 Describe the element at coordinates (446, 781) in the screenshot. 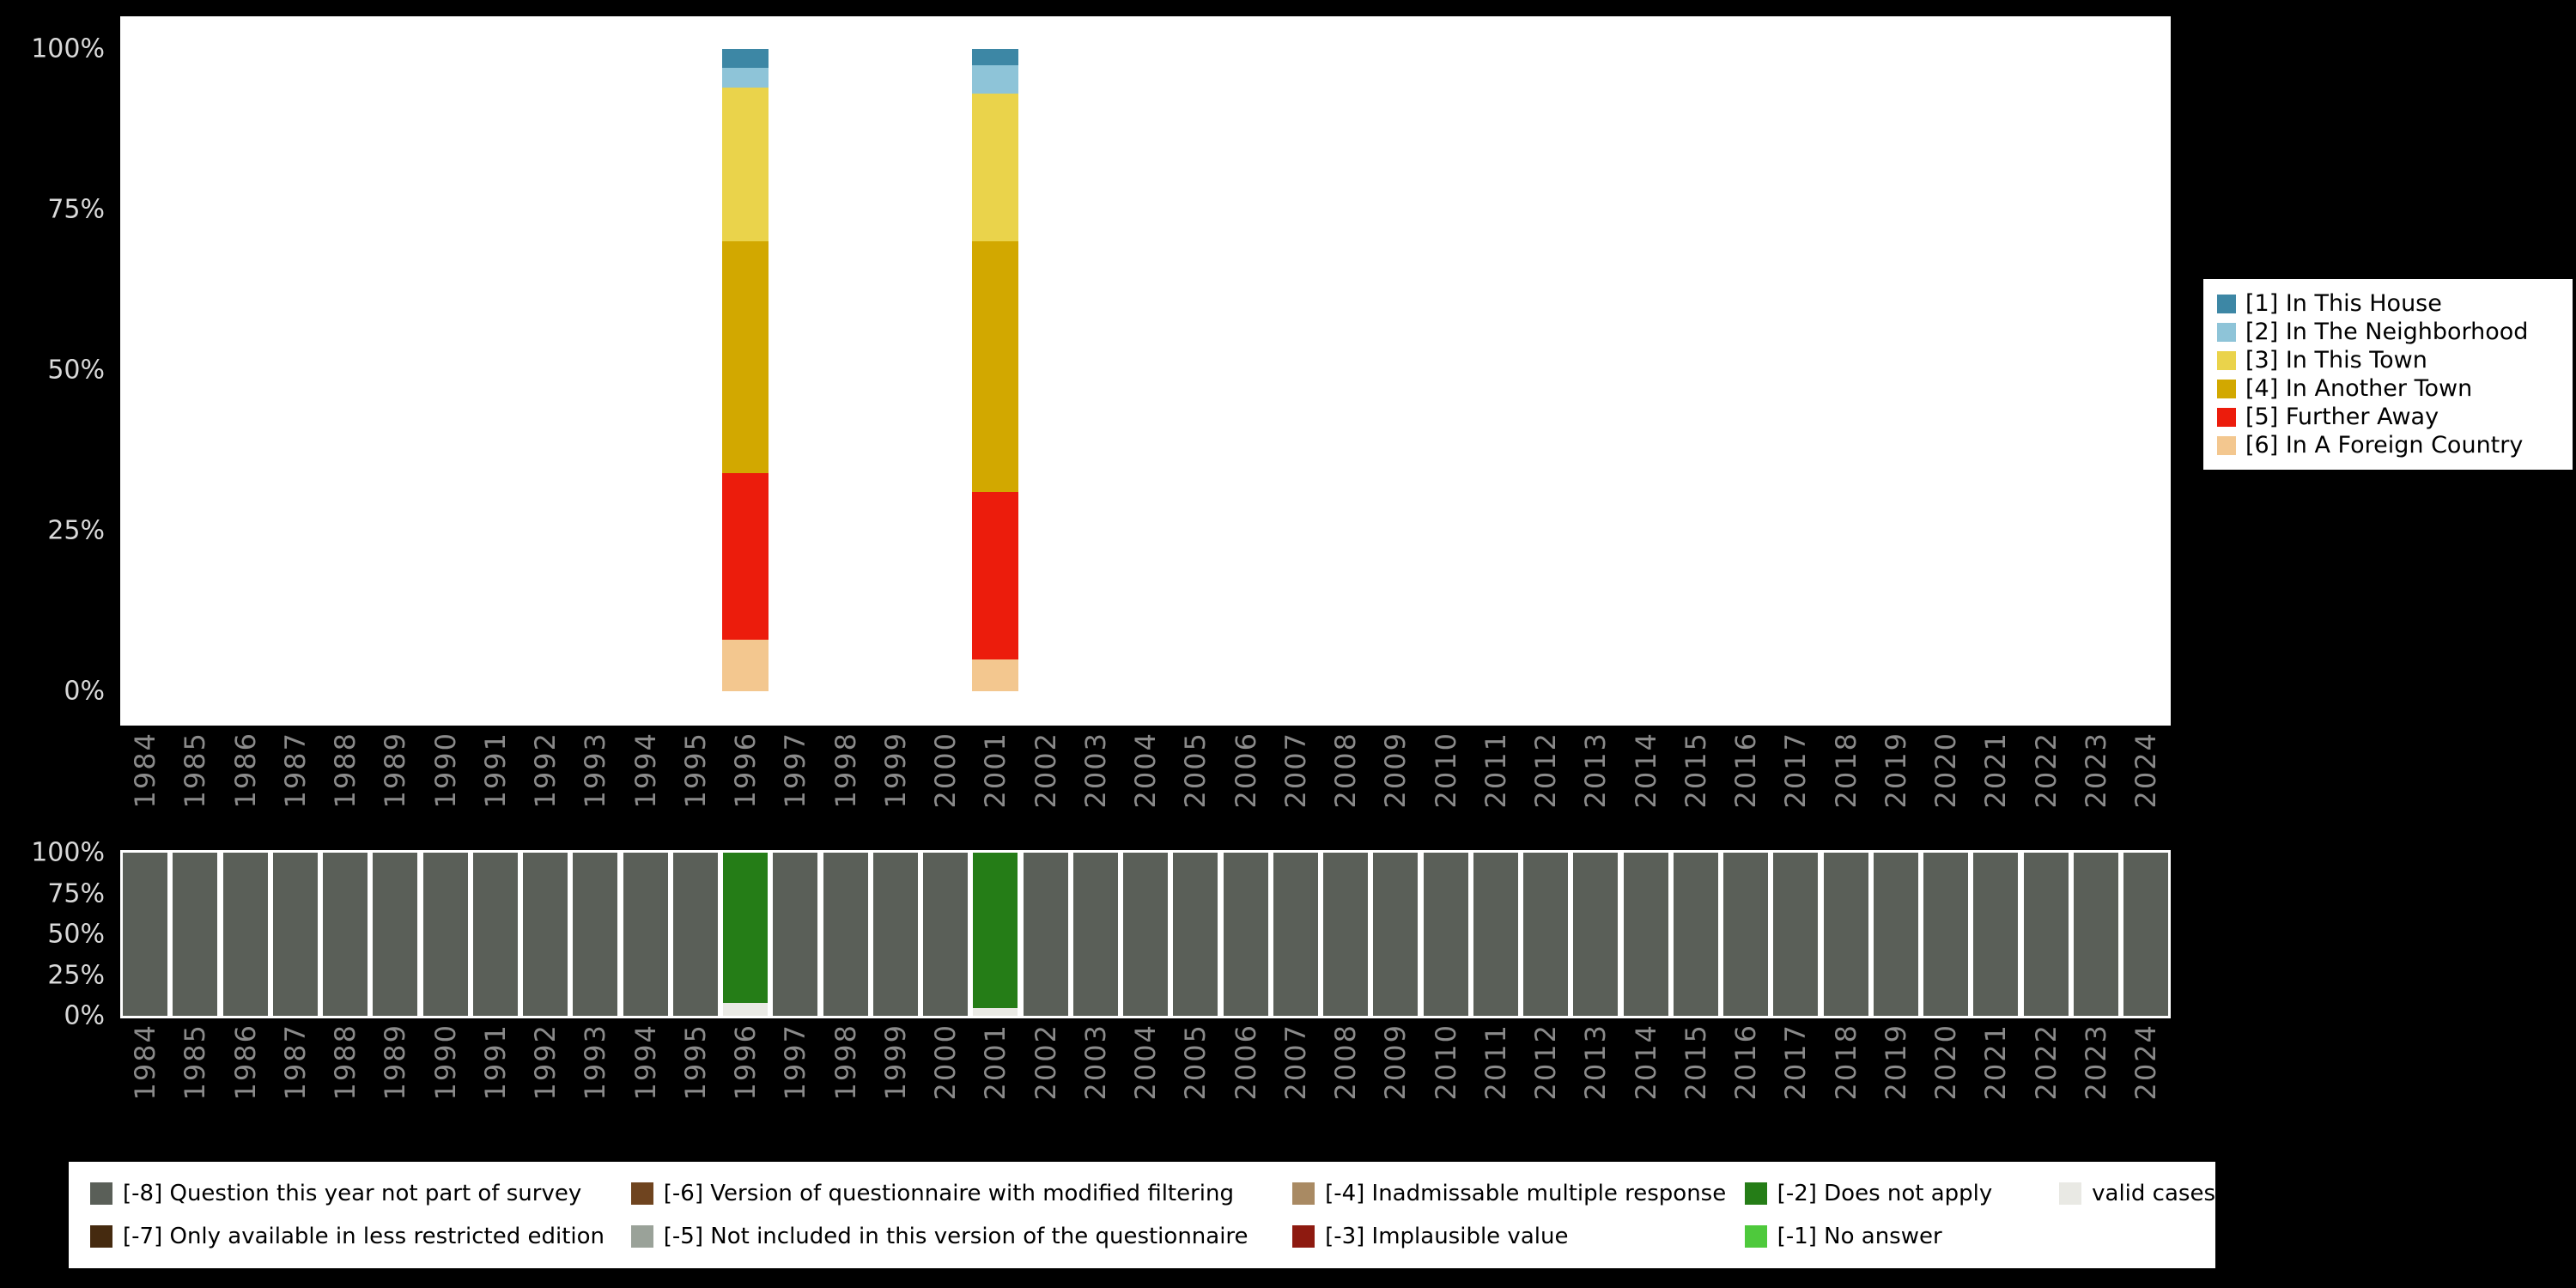

I see `x-tick-1990: 1990` at that location.